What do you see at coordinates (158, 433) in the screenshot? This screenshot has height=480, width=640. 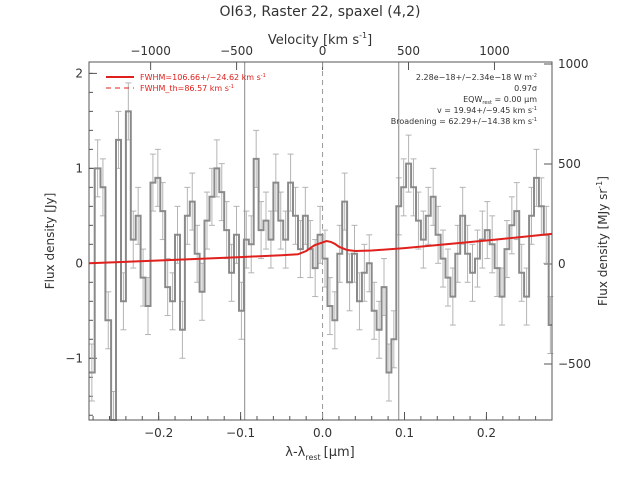 I see `x-tick-label: −0.2` at bounding box center [158, 433].